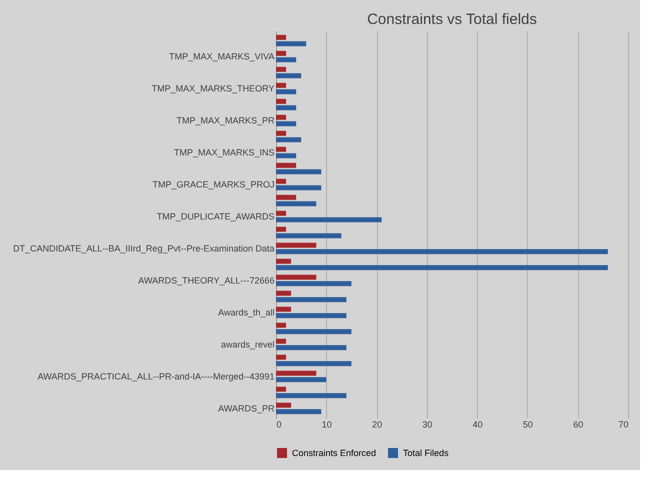 The height and width of the screenshot is (495, 668). What do you see at coordinates (247, 344) in the screenshot?
I see `y-tick-label: awards_revel` at bounding box center [247, 344].